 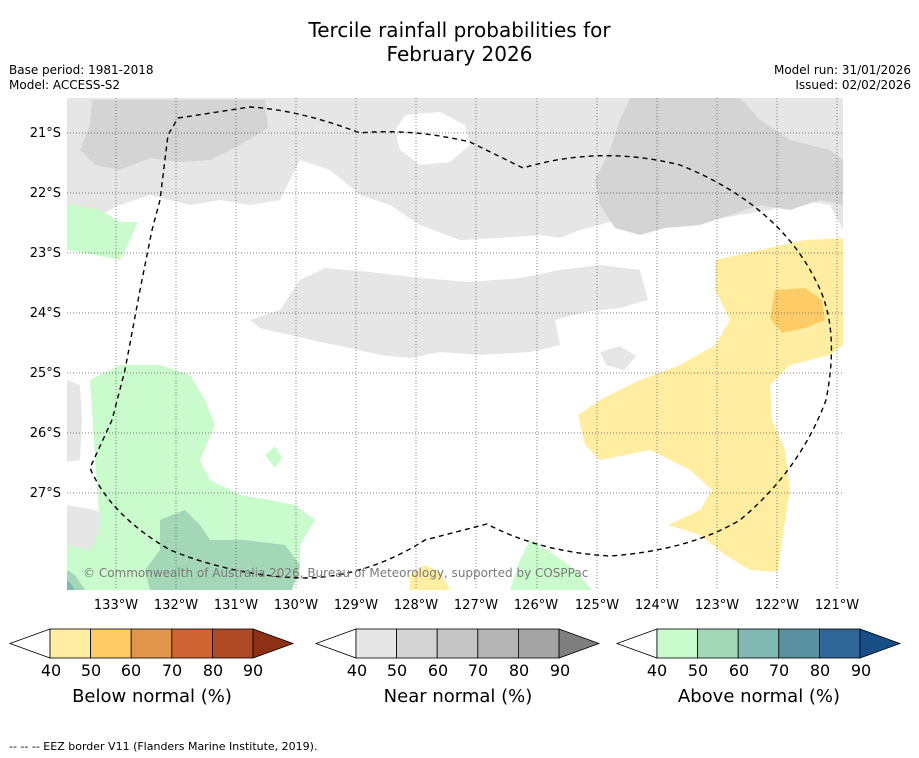 I want to click on cb-near-tick-80: 80, so click(x=519, y=670).